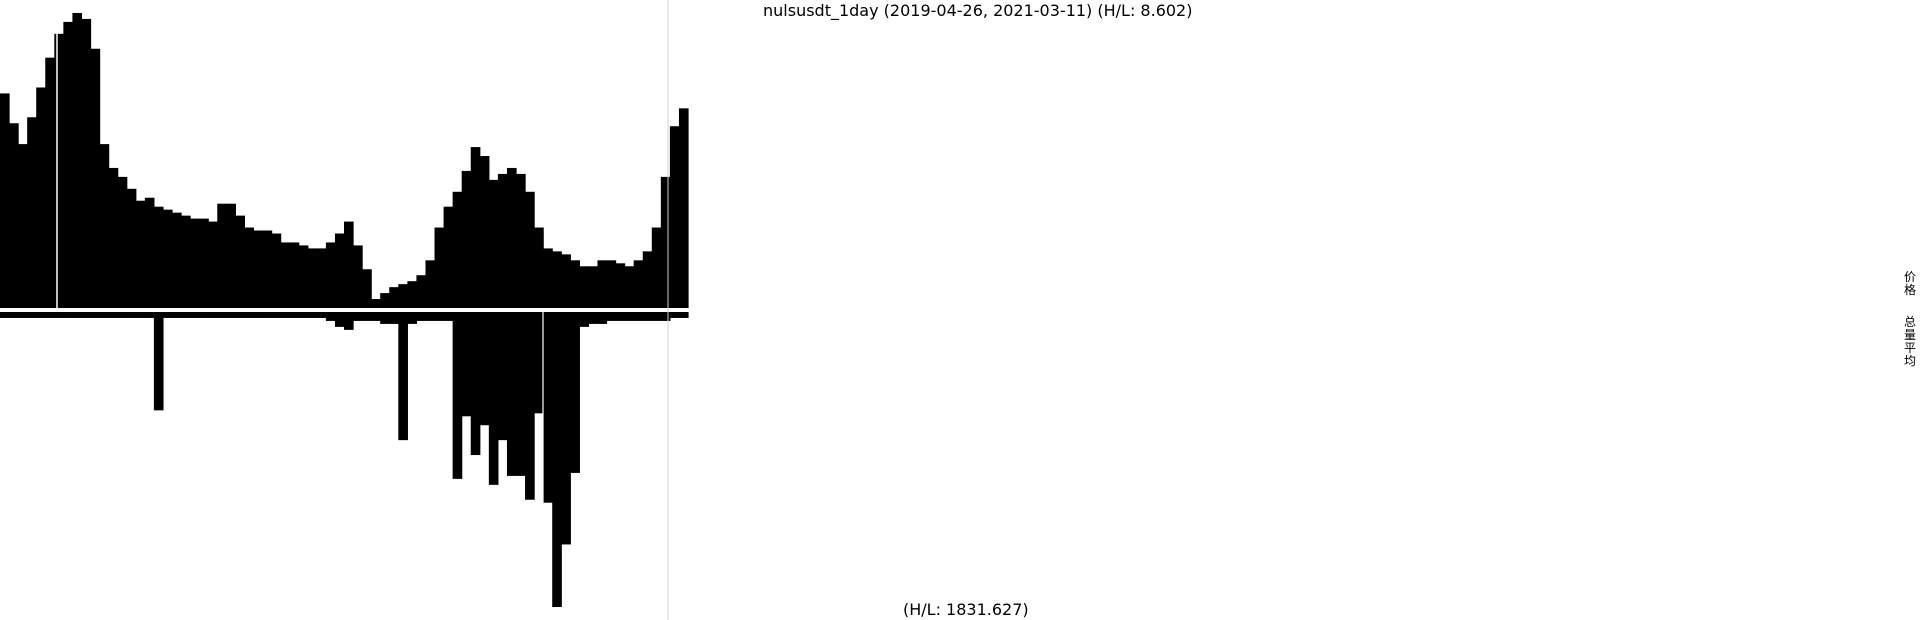 The height and width of the screenshot is (620, 1920). Describe the element at coordinates (1909, 283) in the screenshot. I see `legend-price-label: 价格` at that location.